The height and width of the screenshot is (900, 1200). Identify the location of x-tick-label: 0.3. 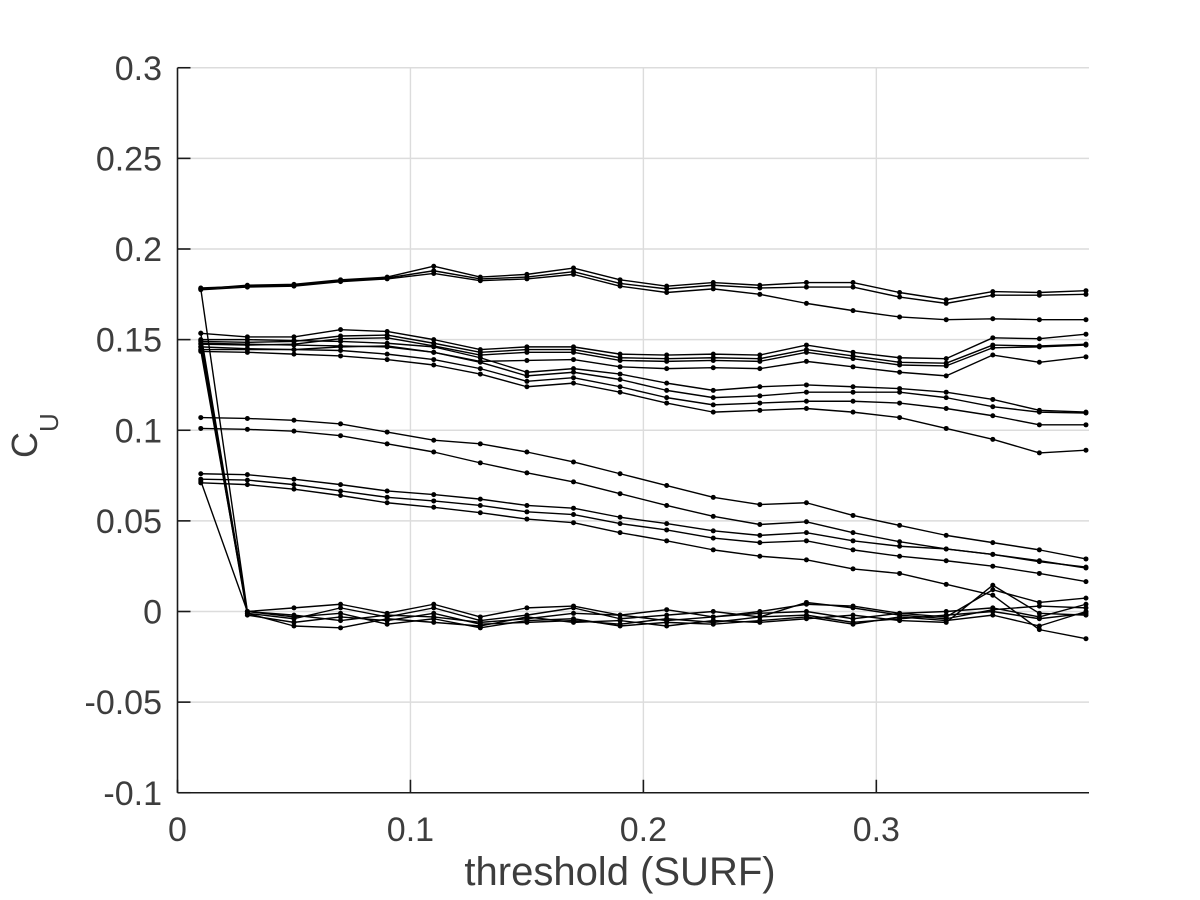
(876, 830).